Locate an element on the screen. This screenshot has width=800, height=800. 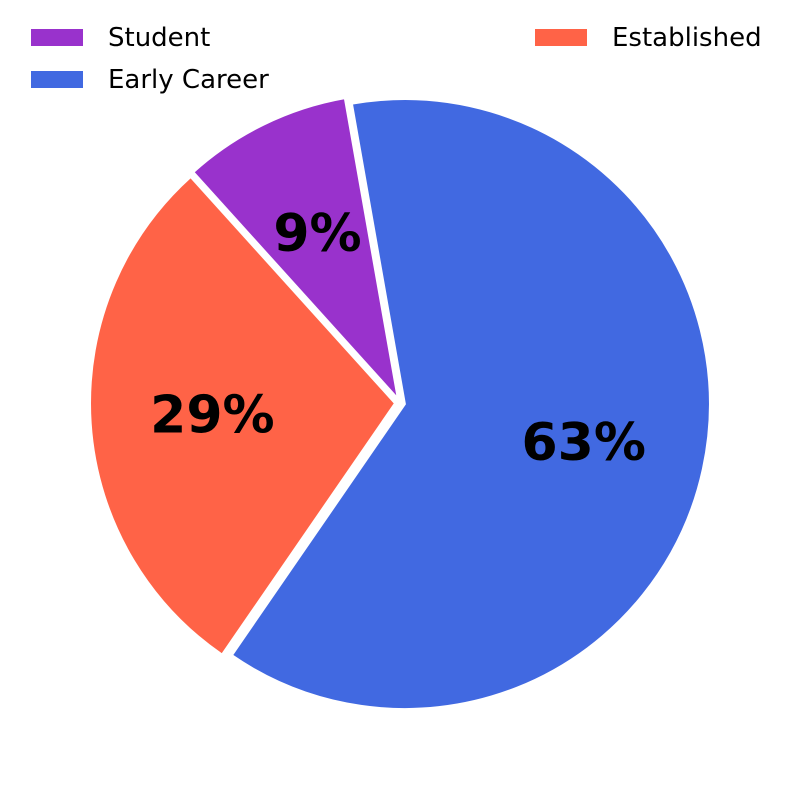
legend-swatch-student is located at coordinates (57, 37).